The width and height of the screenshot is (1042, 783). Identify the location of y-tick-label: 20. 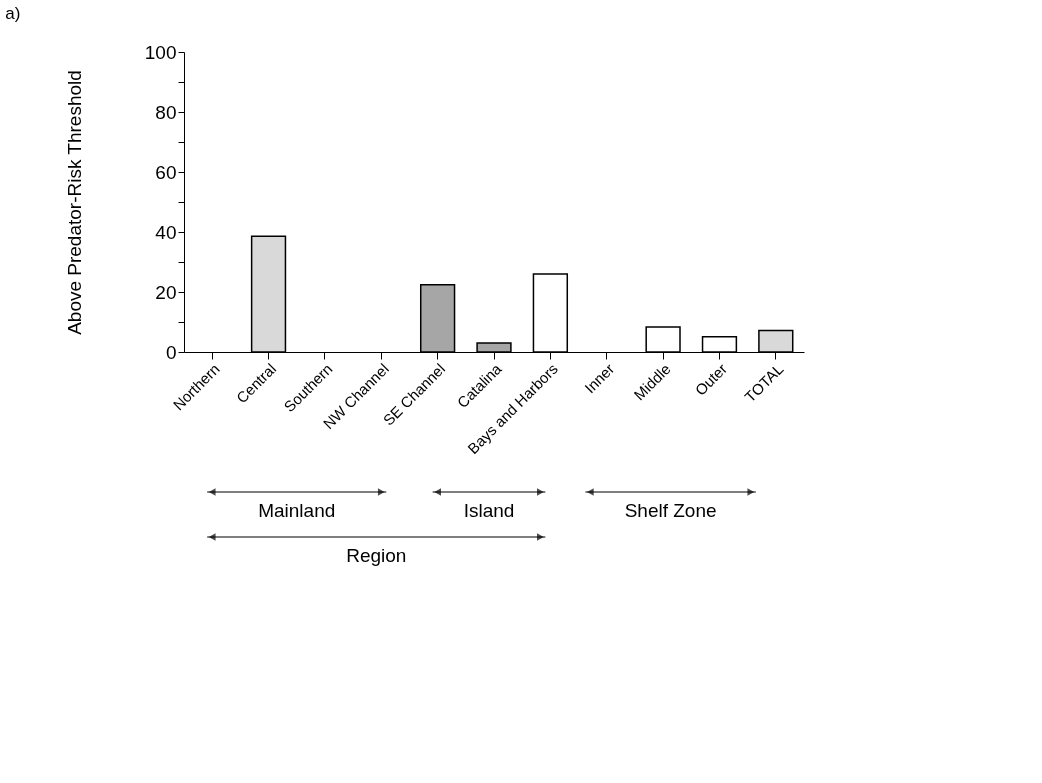
(166, 292).